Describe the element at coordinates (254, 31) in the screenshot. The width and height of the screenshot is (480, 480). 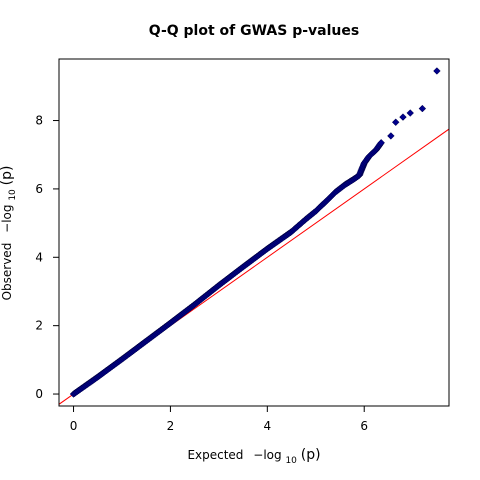
I see `chart-title: Q-Q plot of GWAS p-values` at that location.